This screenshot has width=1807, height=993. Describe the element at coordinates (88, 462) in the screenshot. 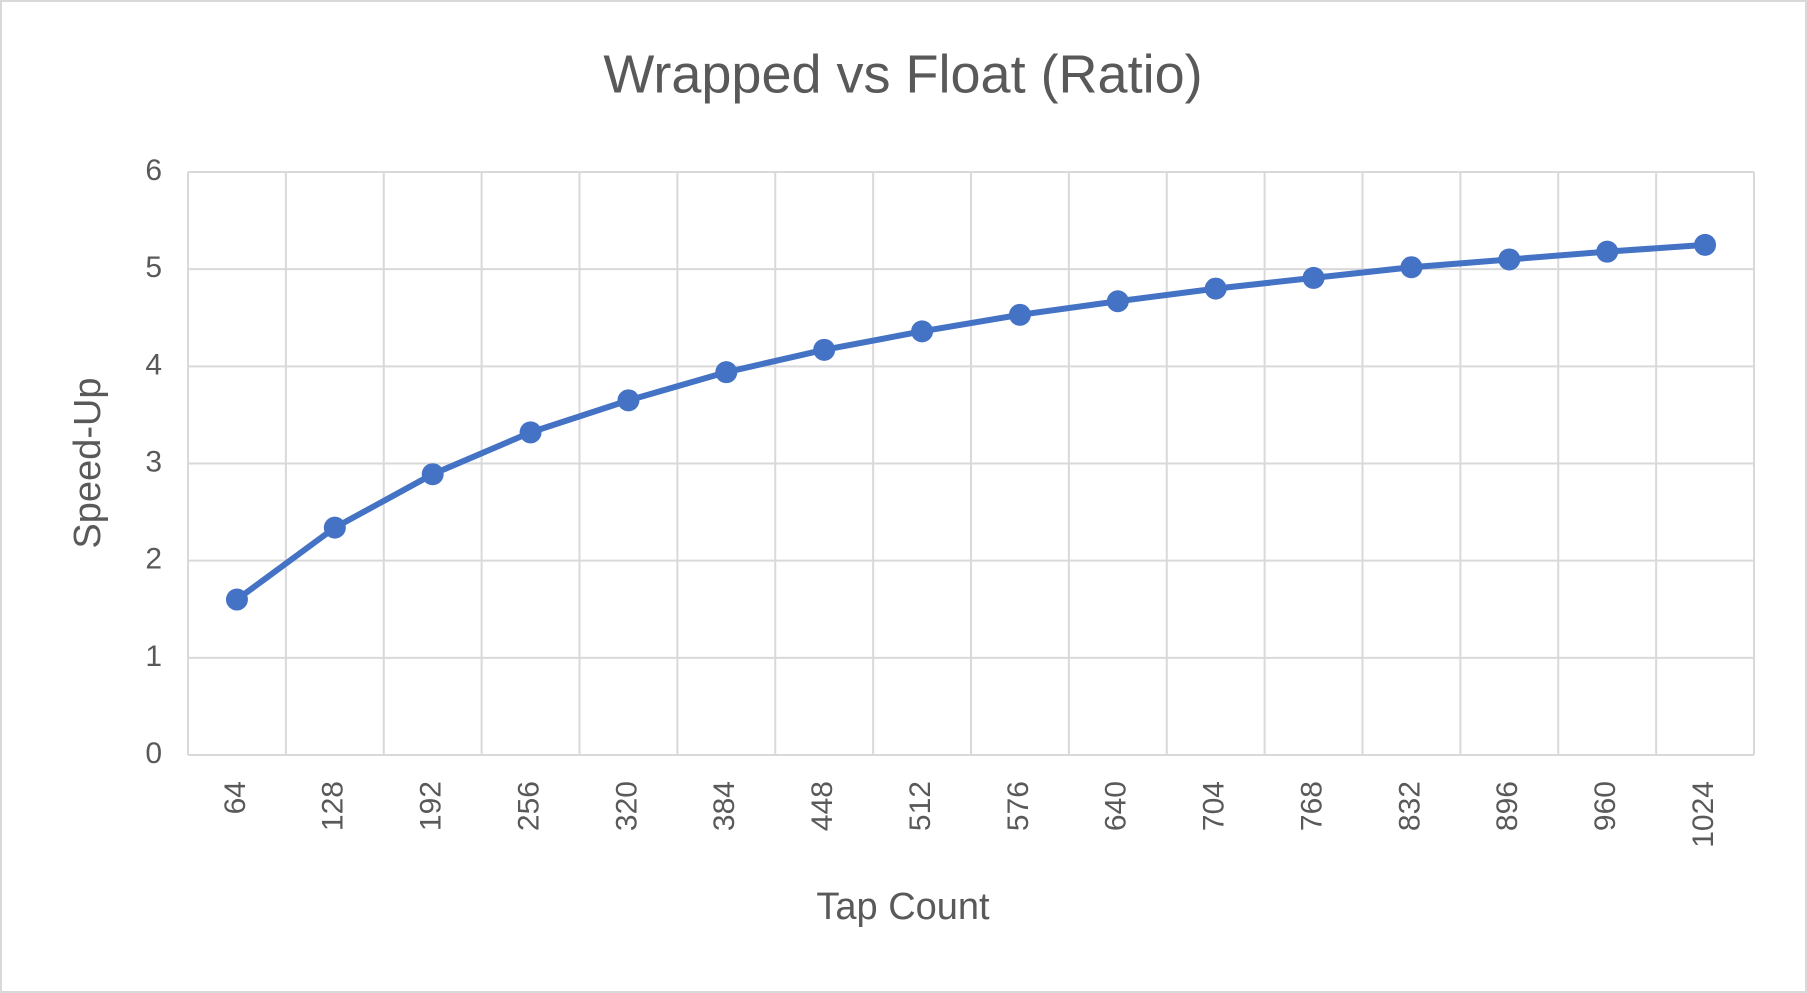

I see `y-axis-title: Speed-Up` at that location.